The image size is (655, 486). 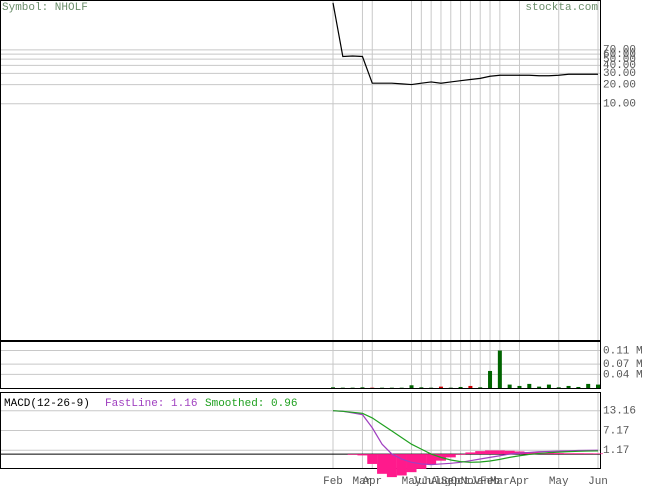 What do you see at coordinates (465, 436) in the screenshot?
I see `macd-line` at bounding box center [465, 436].